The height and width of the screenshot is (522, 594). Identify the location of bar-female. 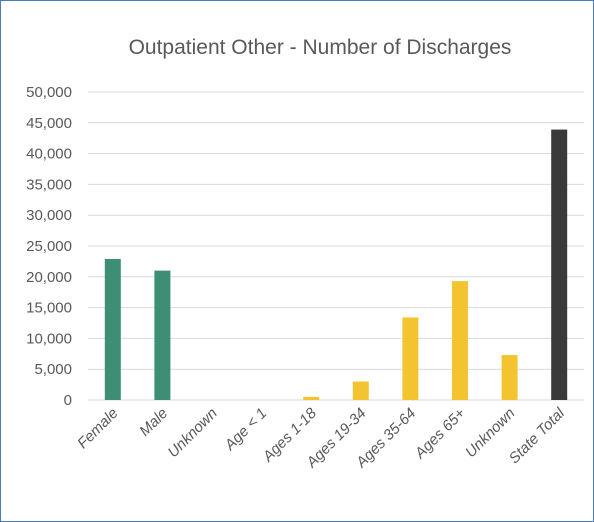
(112, 329).